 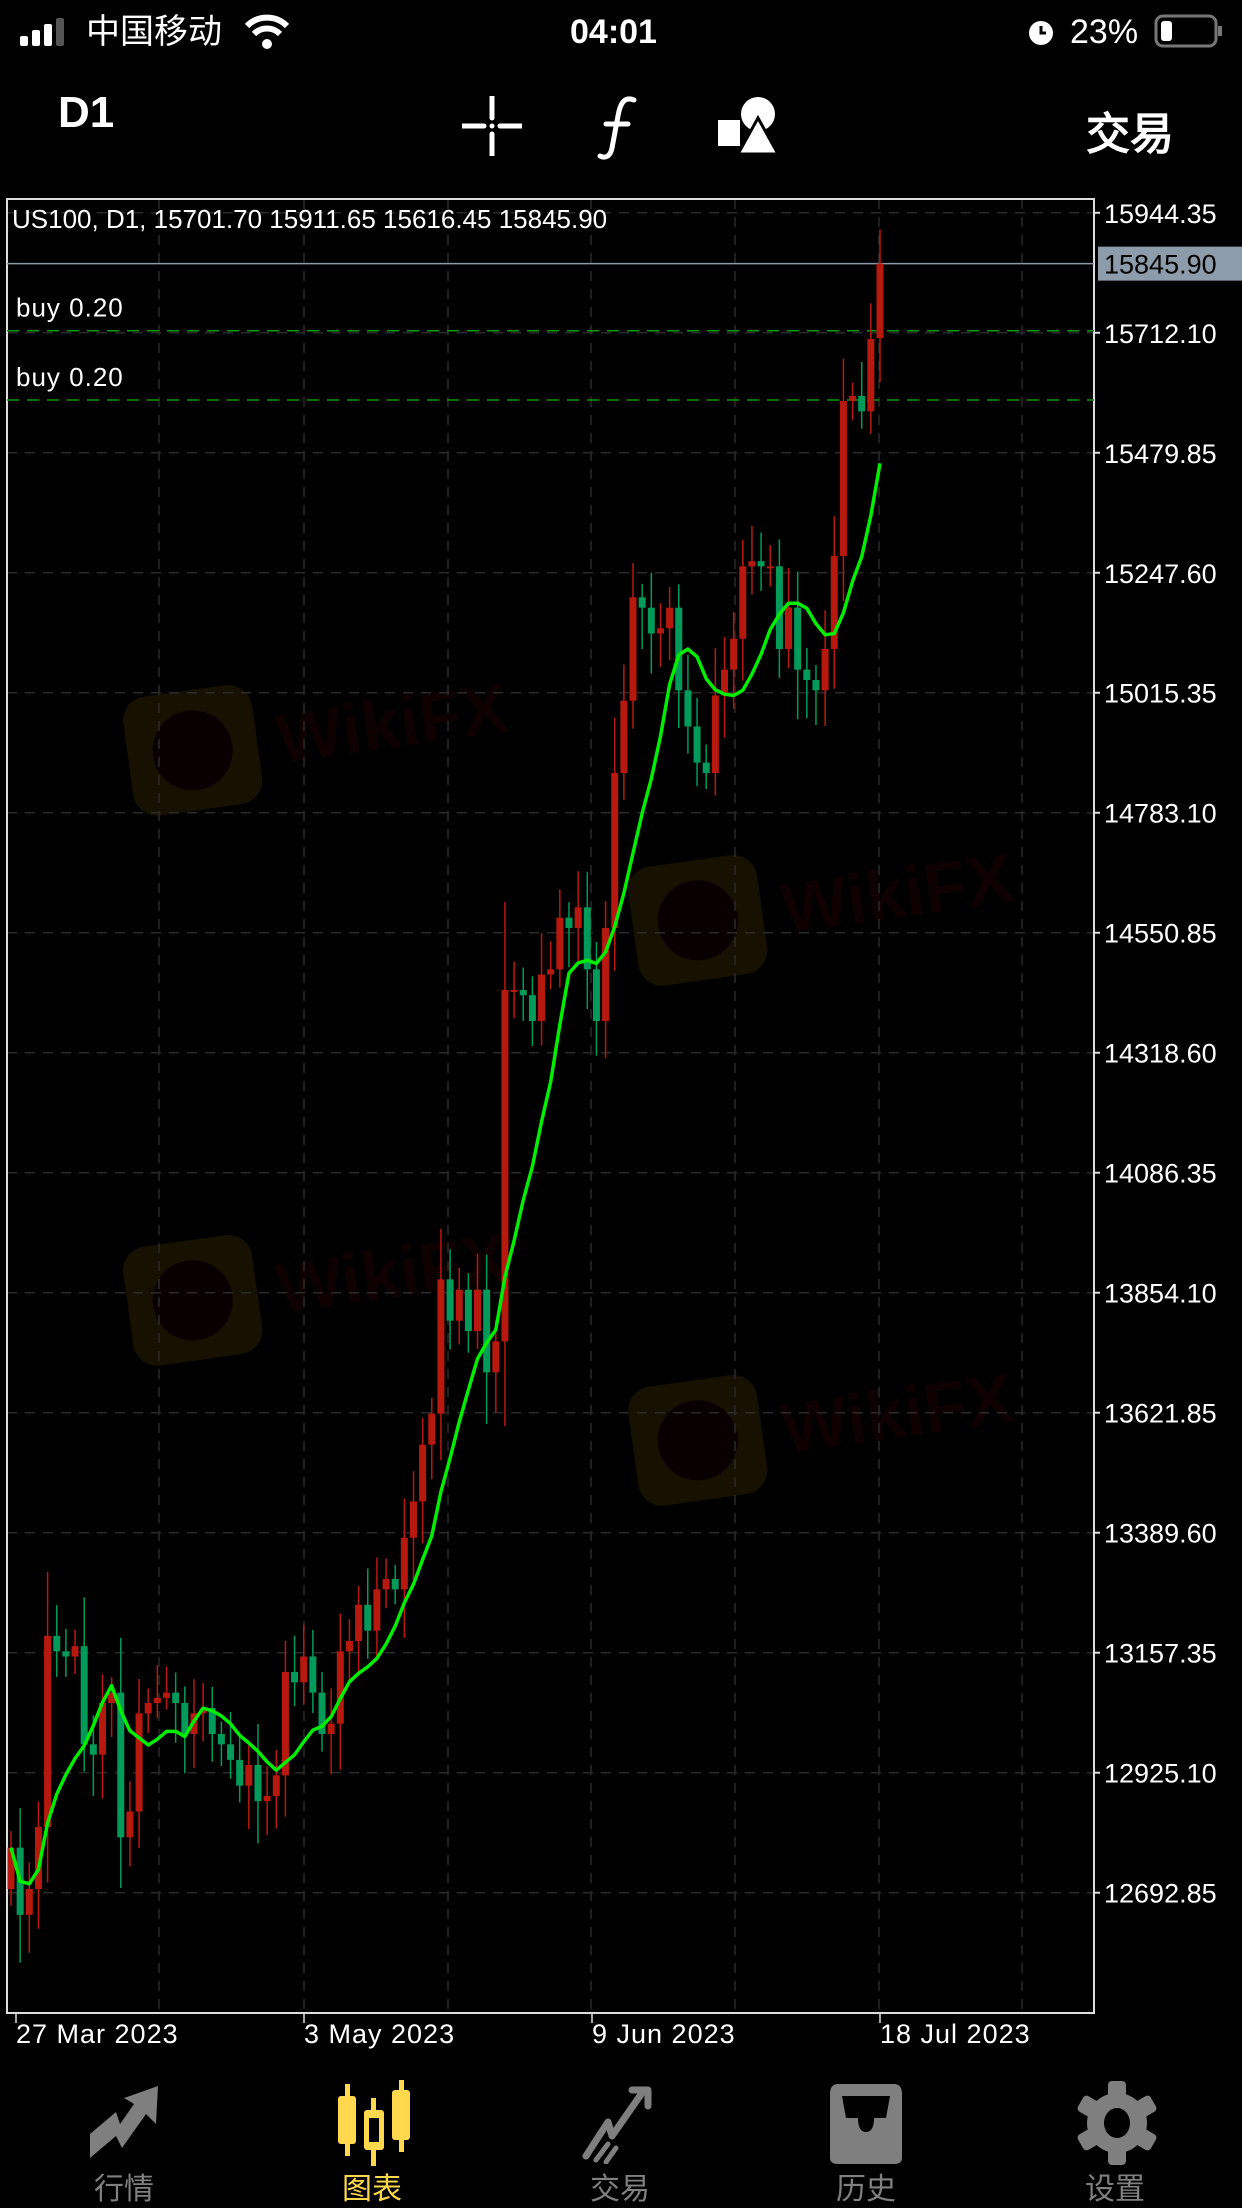 What do you see at coordinates (124, 2139) in the screenshot?
I see `nav-quotes: 行情` at bounding box center [124, 2139].